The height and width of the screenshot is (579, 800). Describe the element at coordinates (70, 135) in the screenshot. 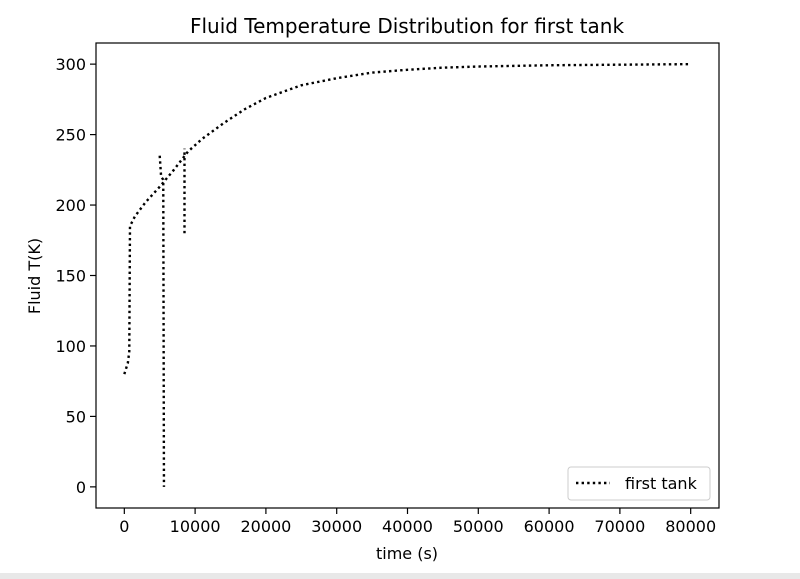

I see `y-tick-label: 250` at that location.